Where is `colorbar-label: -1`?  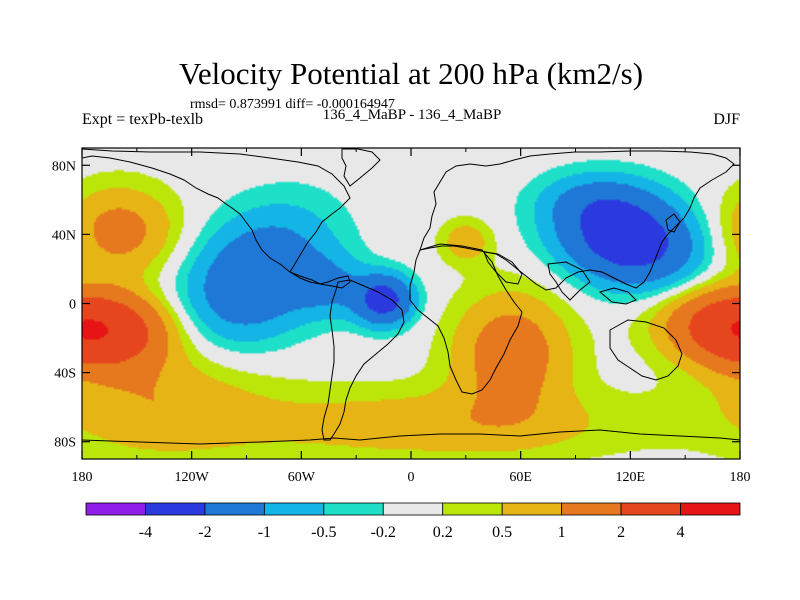 colorbar-label: -1 is located at coordinates (264, 532).